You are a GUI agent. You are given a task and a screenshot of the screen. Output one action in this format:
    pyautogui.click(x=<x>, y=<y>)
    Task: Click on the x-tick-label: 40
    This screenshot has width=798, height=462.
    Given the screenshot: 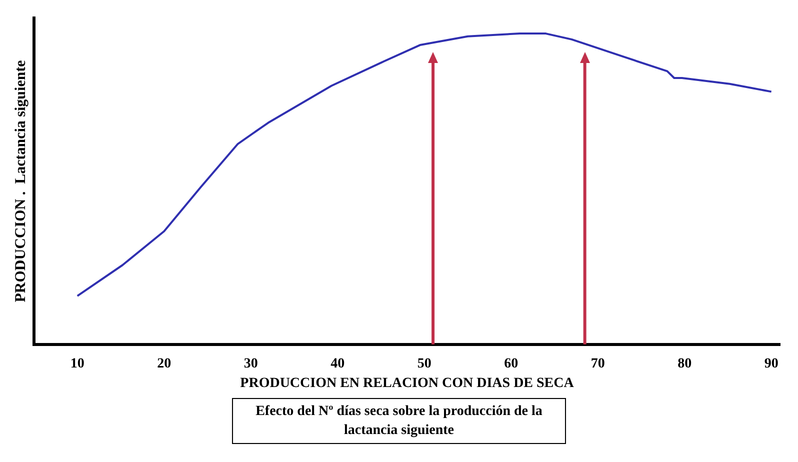 What is the action you would take?
    pyautogui.click(x=337, y=364)
    